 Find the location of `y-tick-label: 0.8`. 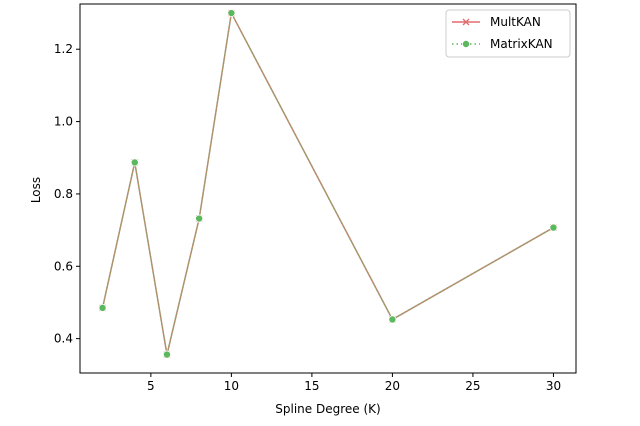

y-tick-label: 0.8 is located at coordinates (63, 194).